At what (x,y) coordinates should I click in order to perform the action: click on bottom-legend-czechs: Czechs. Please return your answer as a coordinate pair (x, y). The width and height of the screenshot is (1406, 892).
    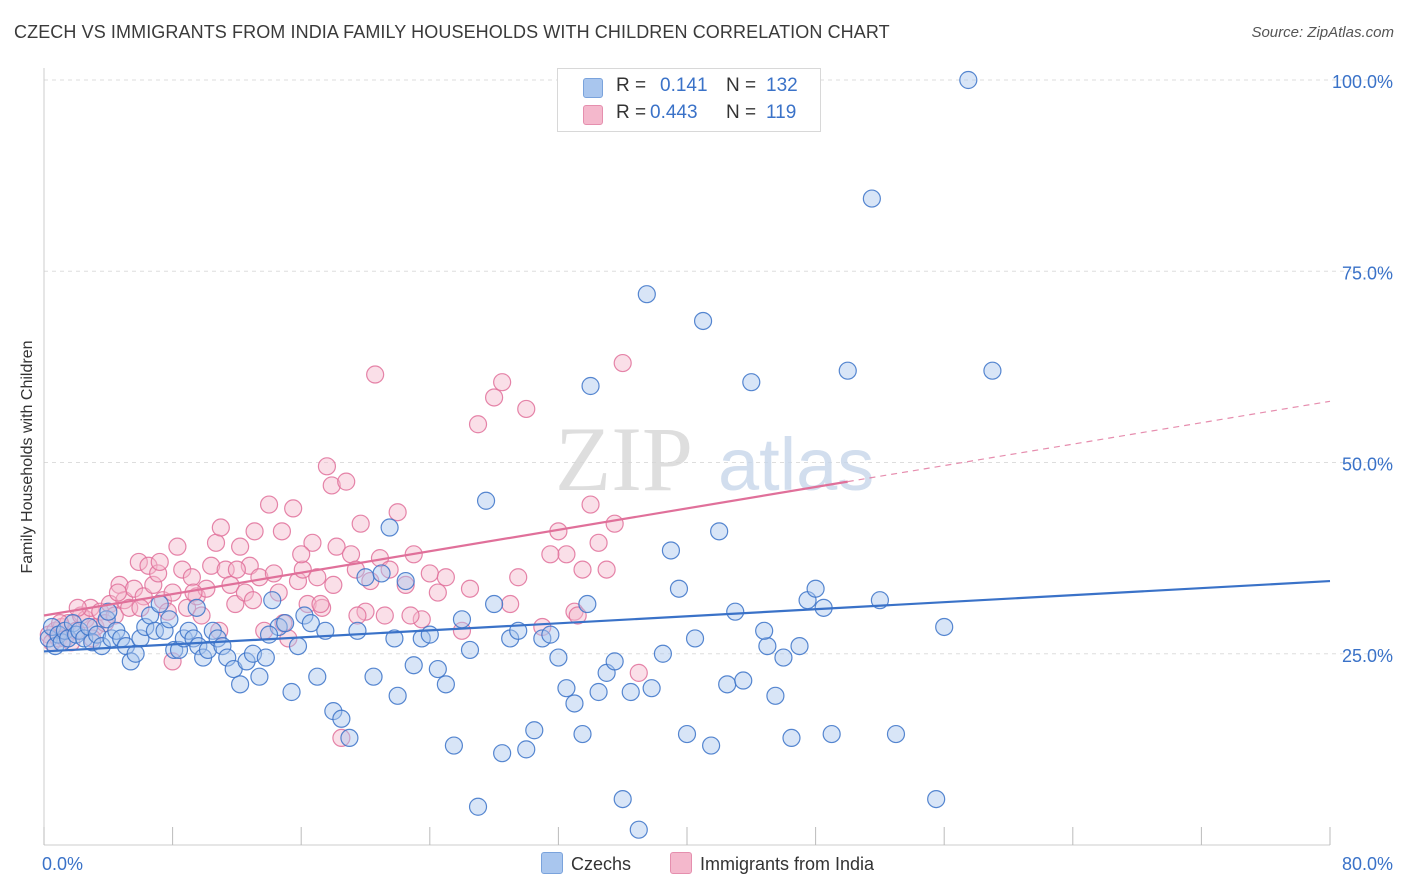
    Looking at the image, I should click on (586, 864).